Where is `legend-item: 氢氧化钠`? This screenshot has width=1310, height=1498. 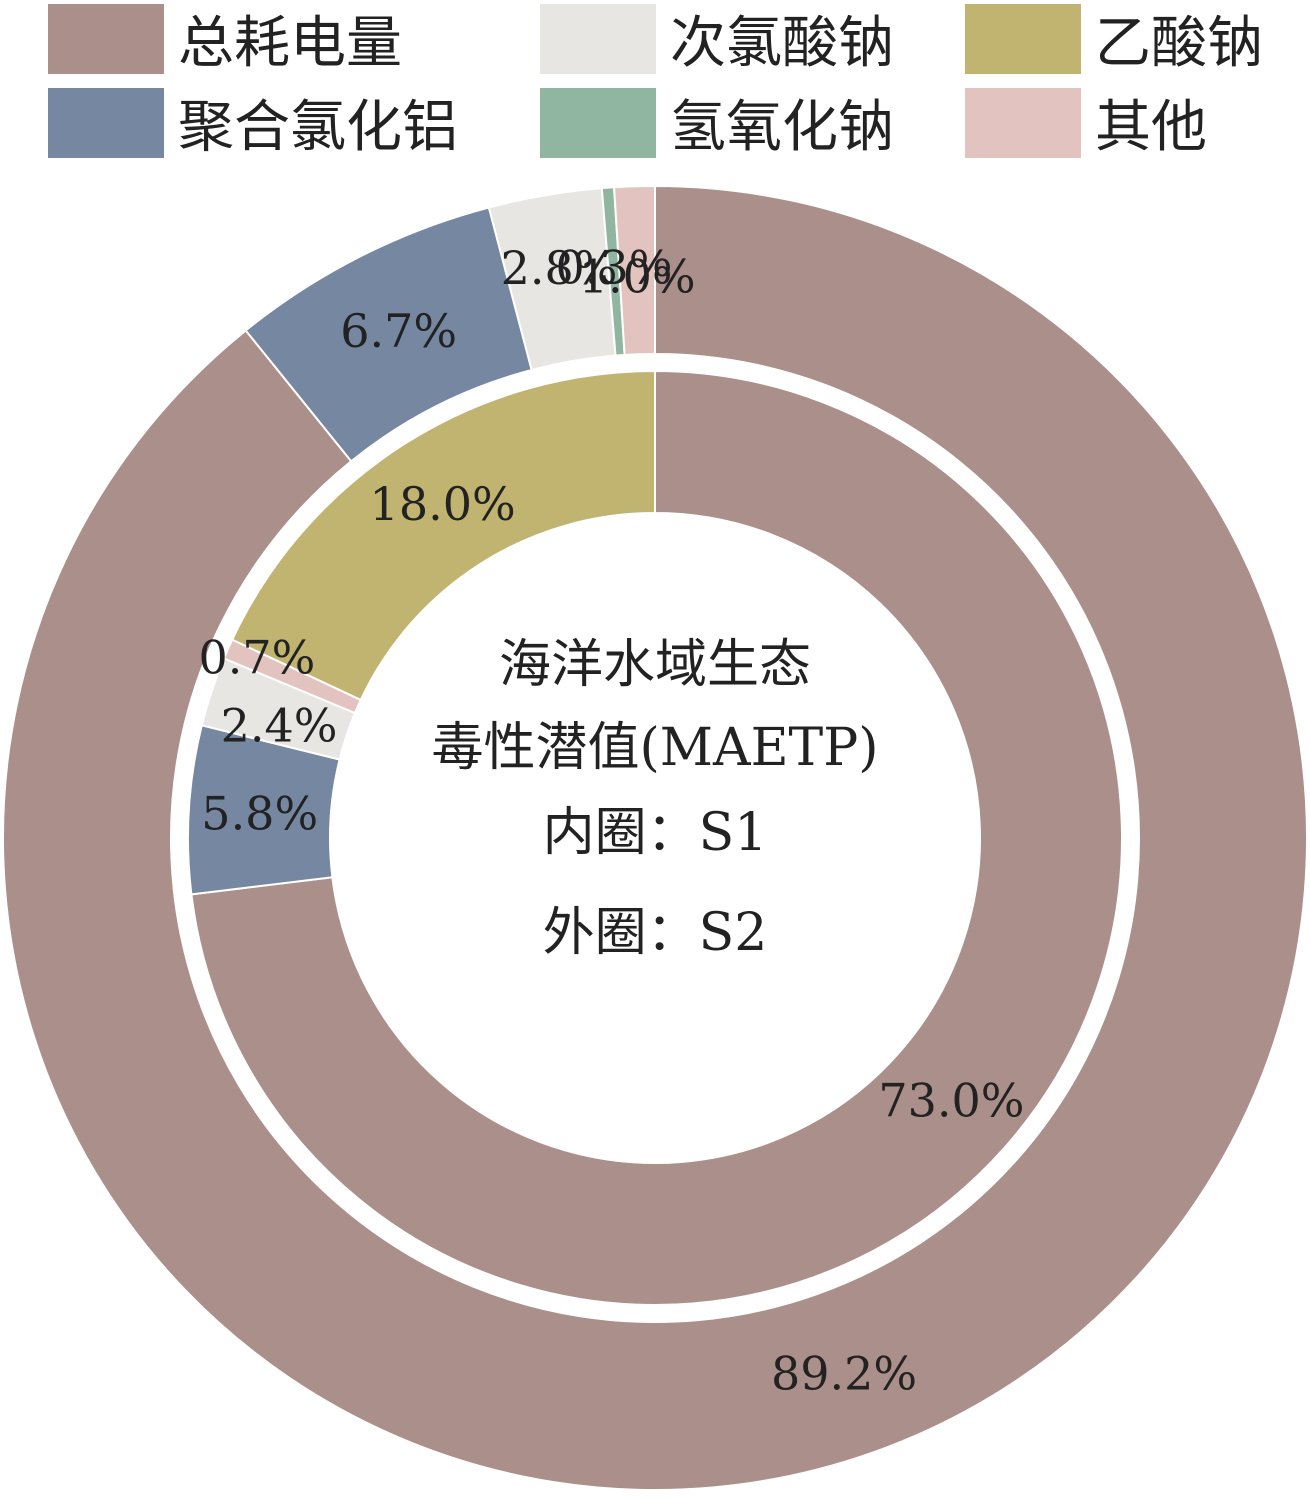
legend-item: 氢氧化钠 is located at coordinates (717, 124).